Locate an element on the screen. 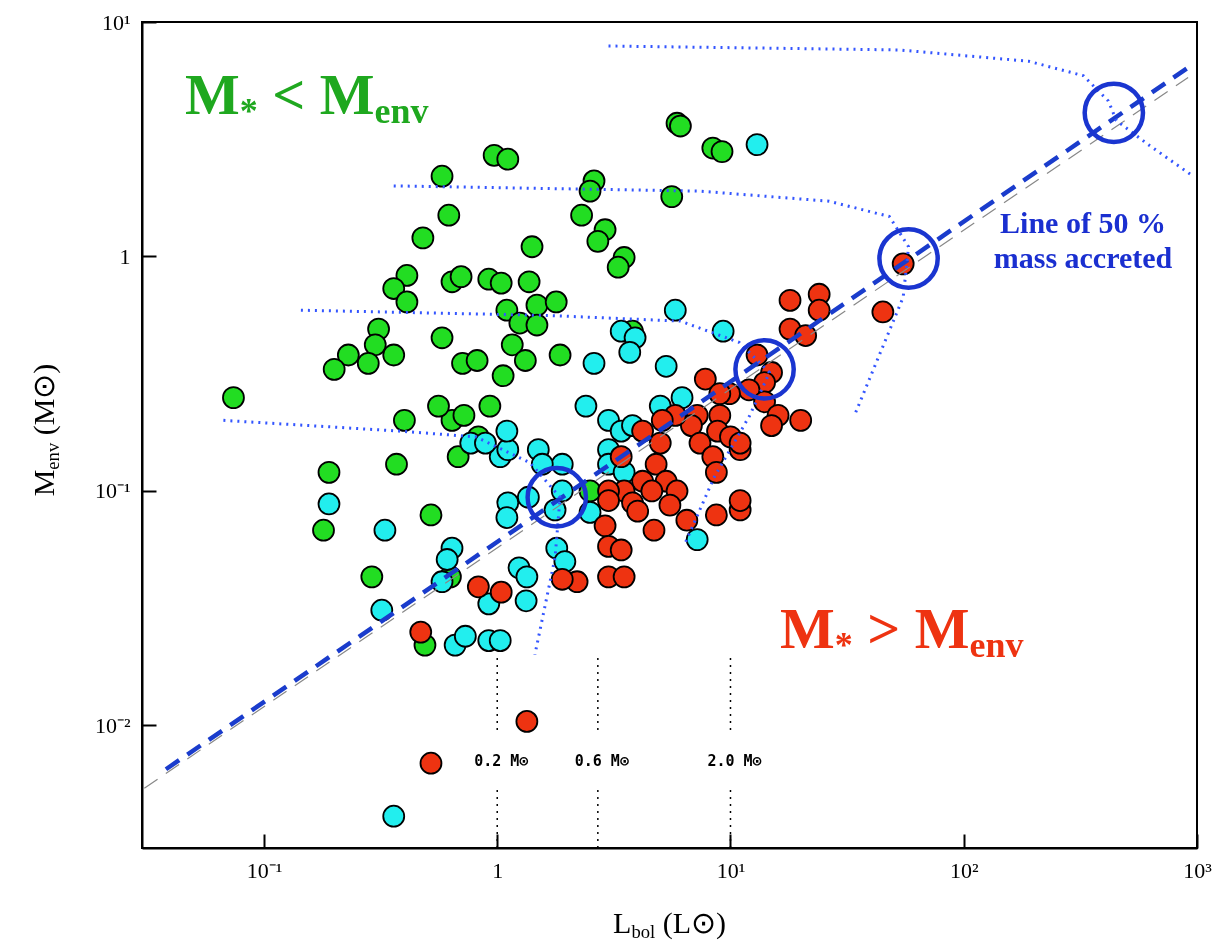 Image resolution: width=1221 pixels, height=952 pixels. x-tick-label: 10² is located at coordinates (964, 870).